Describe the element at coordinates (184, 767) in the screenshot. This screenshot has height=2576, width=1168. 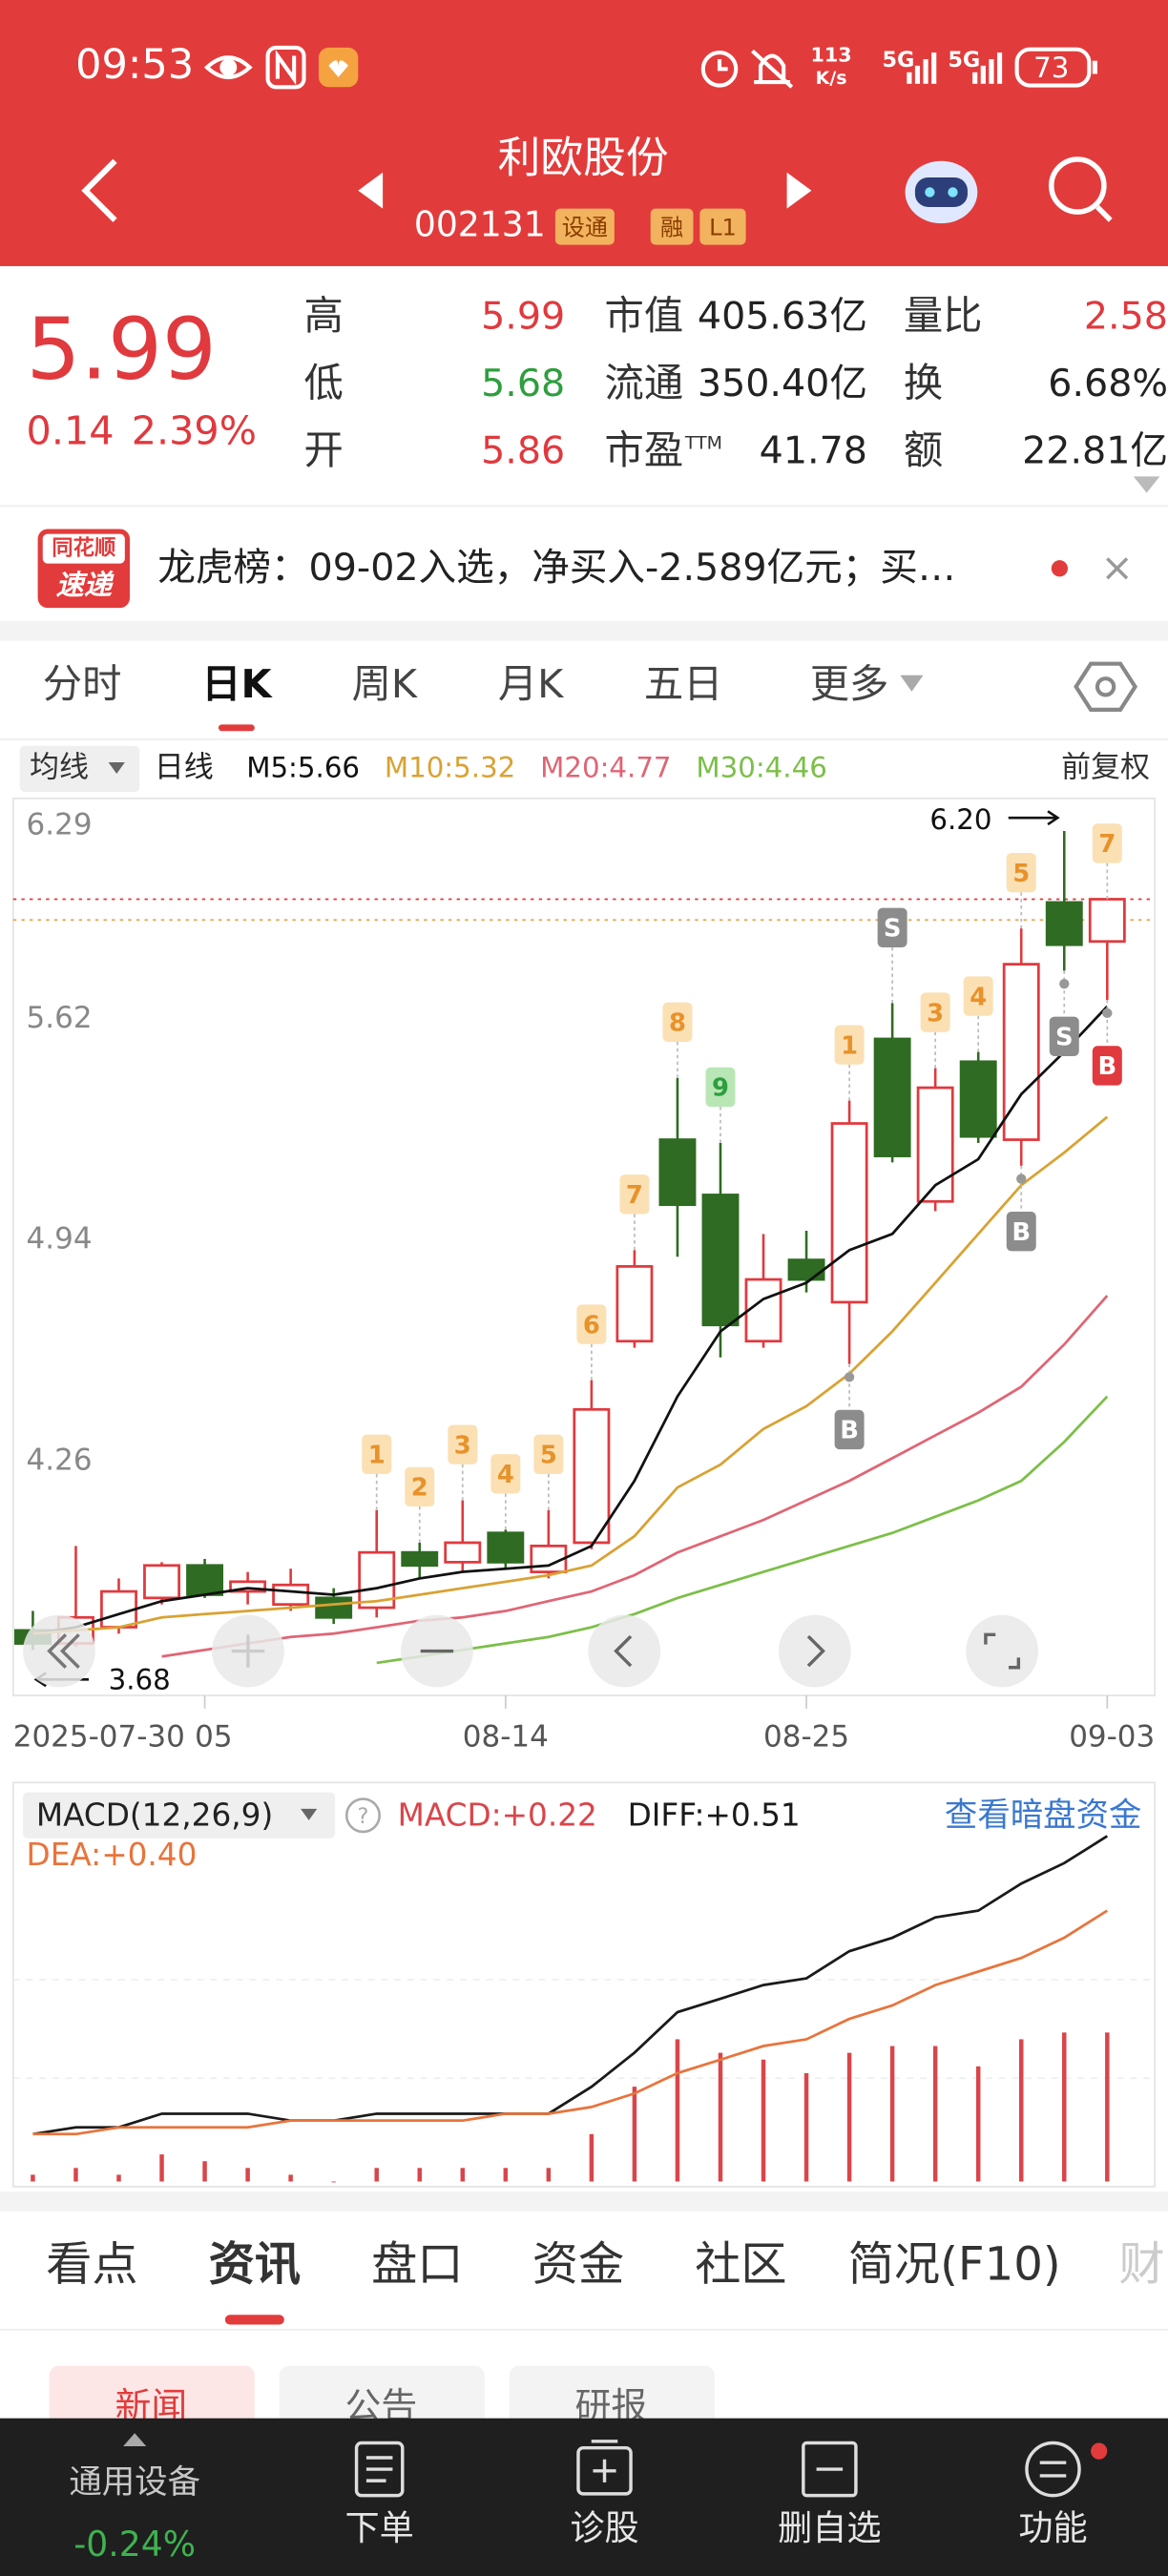
I see `period-label: 日线` at that location.